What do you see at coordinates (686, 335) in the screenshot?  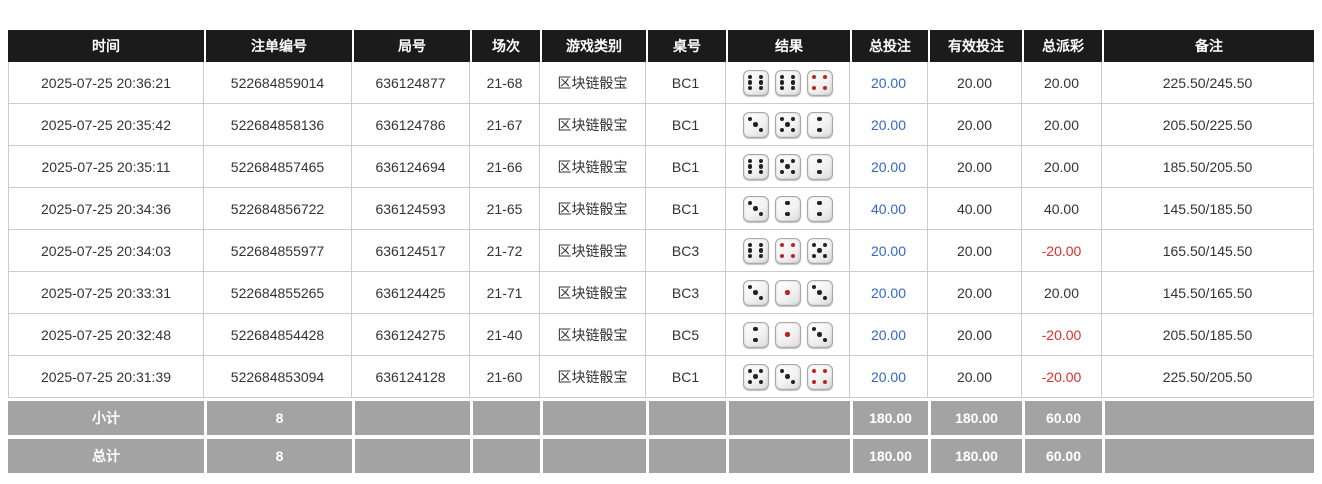 I see `cell-table-no: BC5` at bounding box center [686, 335].